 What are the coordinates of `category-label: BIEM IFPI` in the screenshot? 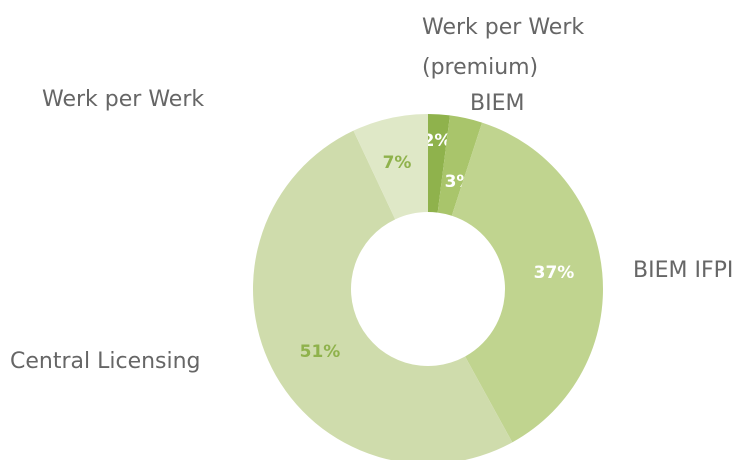 It's located at (683, 270).